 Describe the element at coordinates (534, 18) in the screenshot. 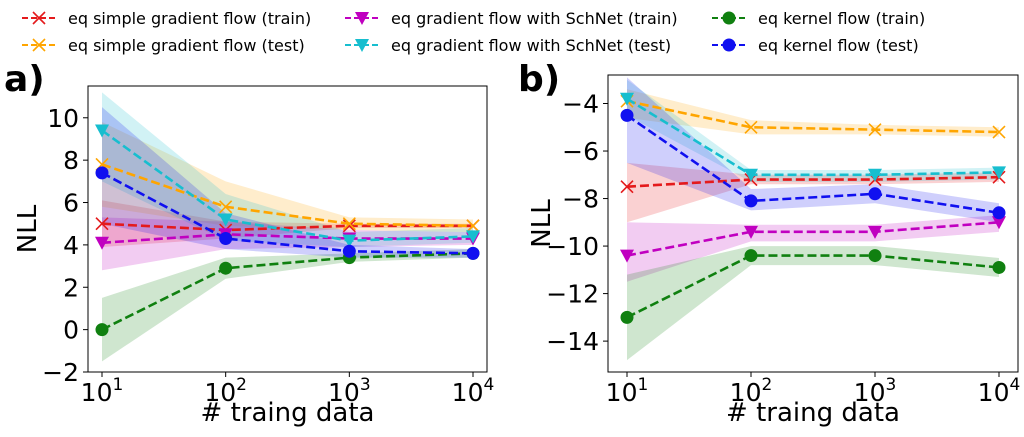

I see `legend-label-2: eq gradient flow with SchNet (train)` at that location.